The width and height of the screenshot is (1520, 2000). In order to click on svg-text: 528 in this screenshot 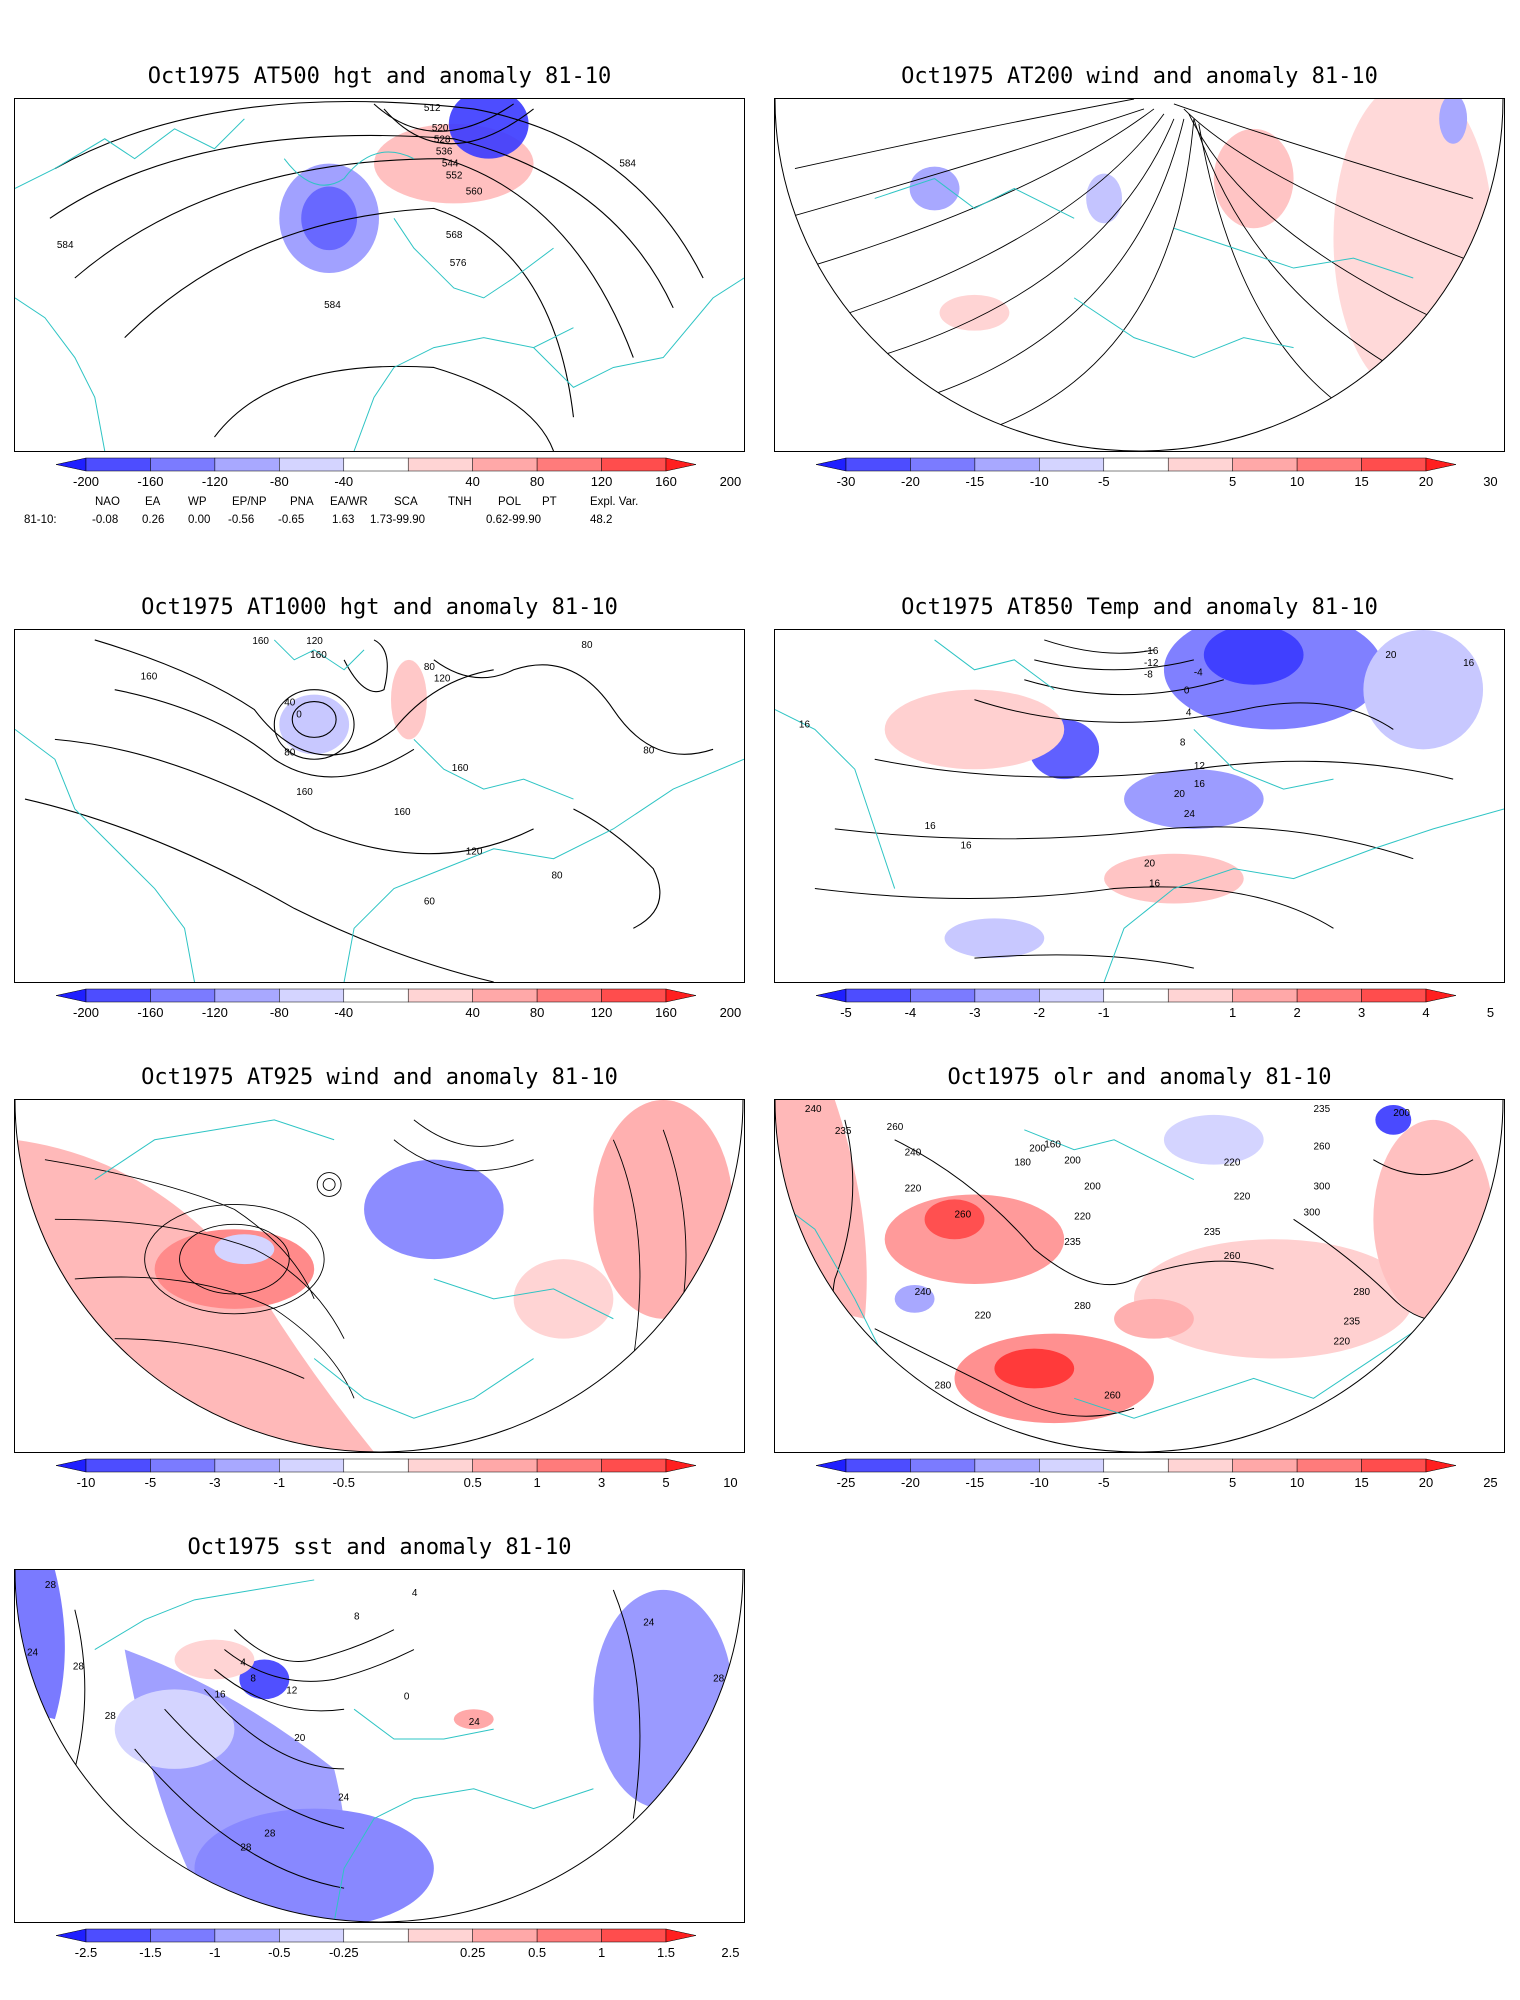, I will do `click(442, 140)`.